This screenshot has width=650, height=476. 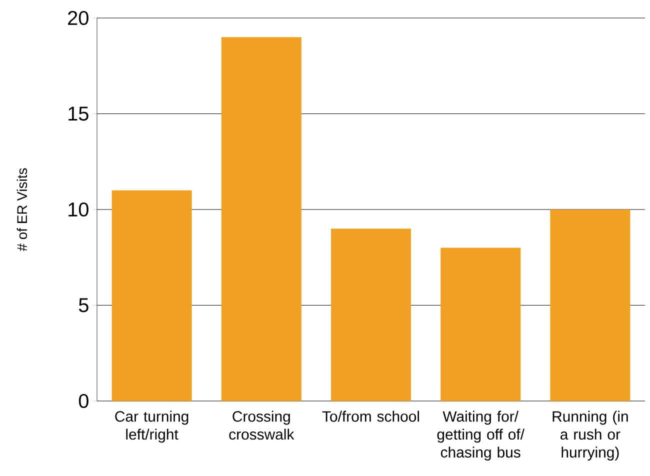 What do you see at coordinates (370, 416) in the screenshot?
I see `x-tick-label: To/from school` at bounding box center [370, 416].